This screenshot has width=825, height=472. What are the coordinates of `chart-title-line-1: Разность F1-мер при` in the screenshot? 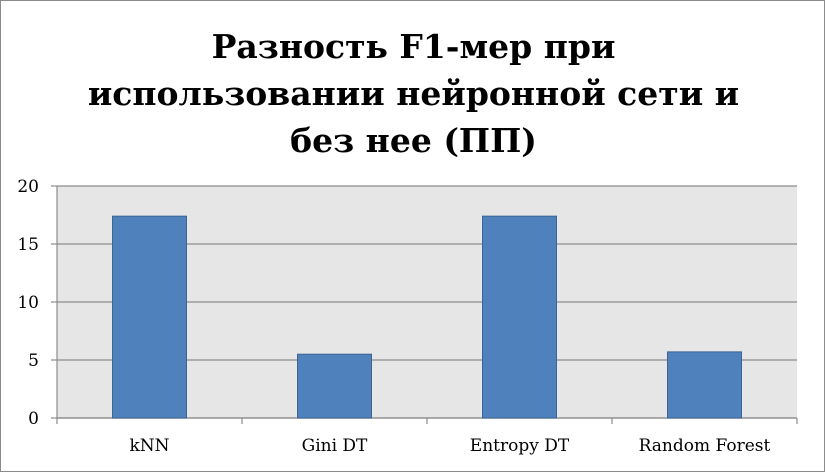 It's located at (413, 46).